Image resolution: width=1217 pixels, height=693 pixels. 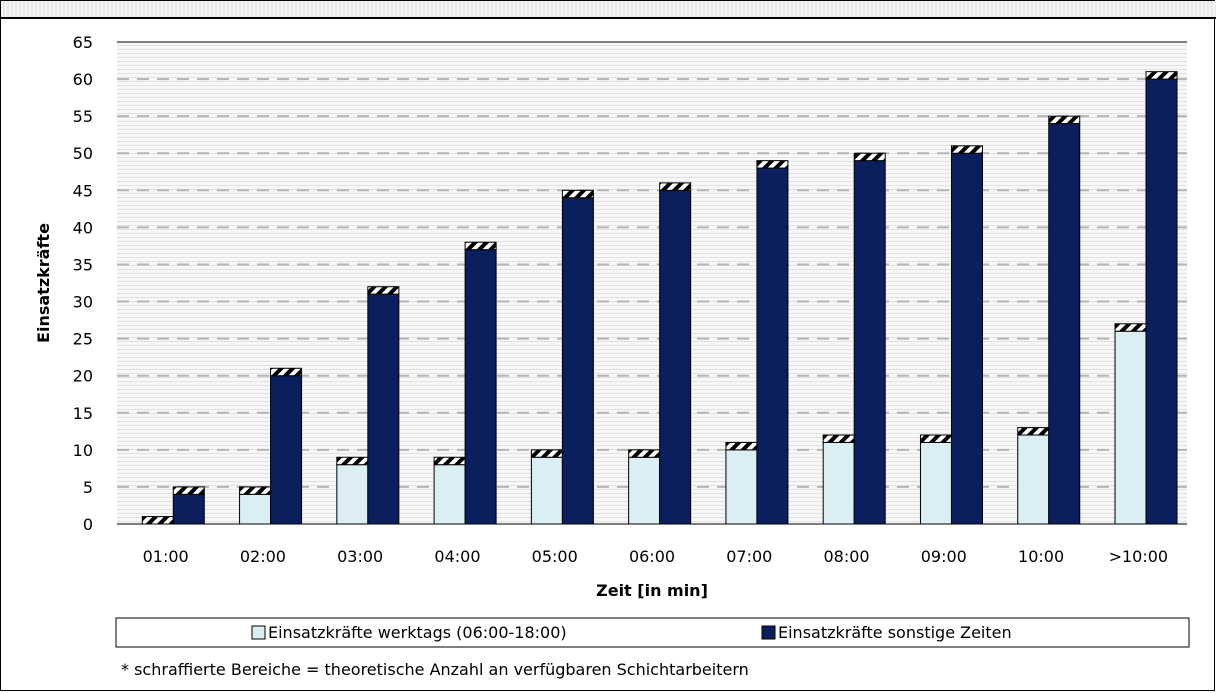 What do you see at coordinates (83, 190) in the screenshot?
I see `y-tick-label: 45` at bounding box center [83, 190].